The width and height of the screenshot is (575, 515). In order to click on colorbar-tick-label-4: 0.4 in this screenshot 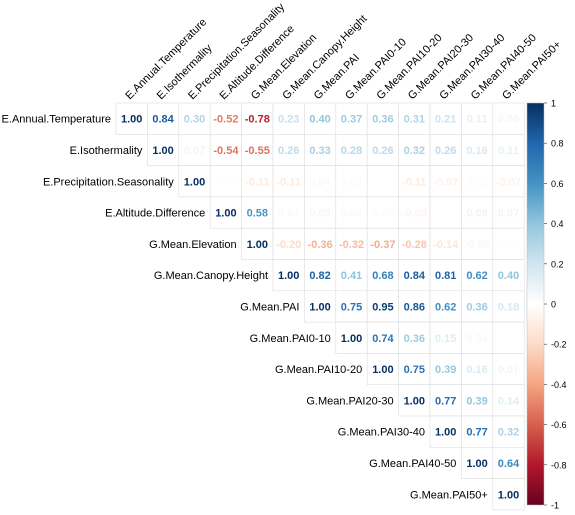, I will do `click(557, 224)`.